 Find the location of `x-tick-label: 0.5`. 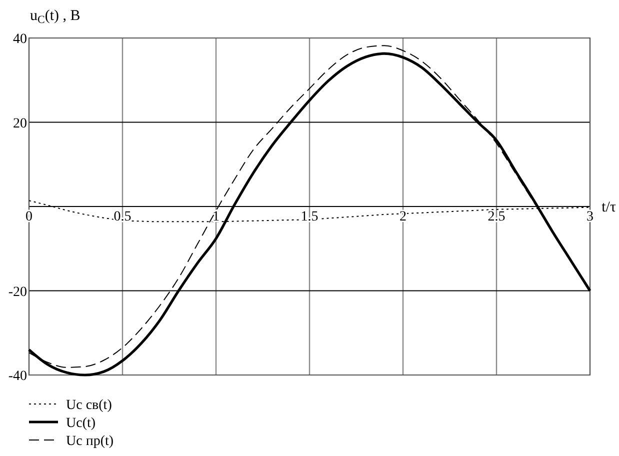

x-tick-label: 0.5 is located at coordinates (123, 217).